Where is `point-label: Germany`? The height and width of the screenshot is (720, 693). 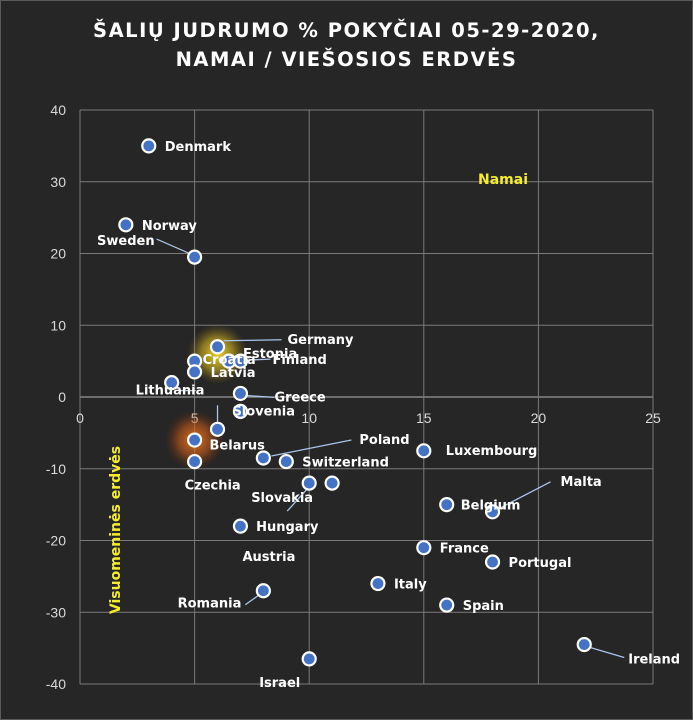 point-label: Germany is located at coordinates (321, 340).